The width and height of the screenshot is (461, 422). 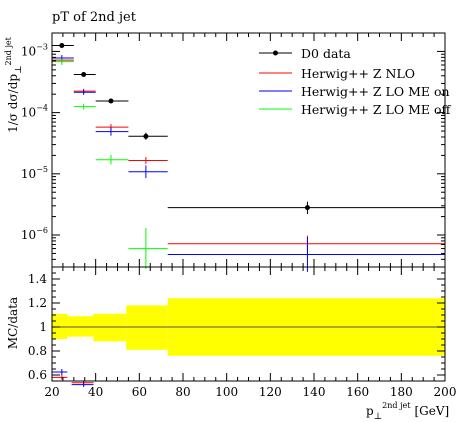 What do you see at coordinates (95, 392) in the screenshot?
I see `ratio-xtick-label-40: 40` at bounding box center [95, 392].